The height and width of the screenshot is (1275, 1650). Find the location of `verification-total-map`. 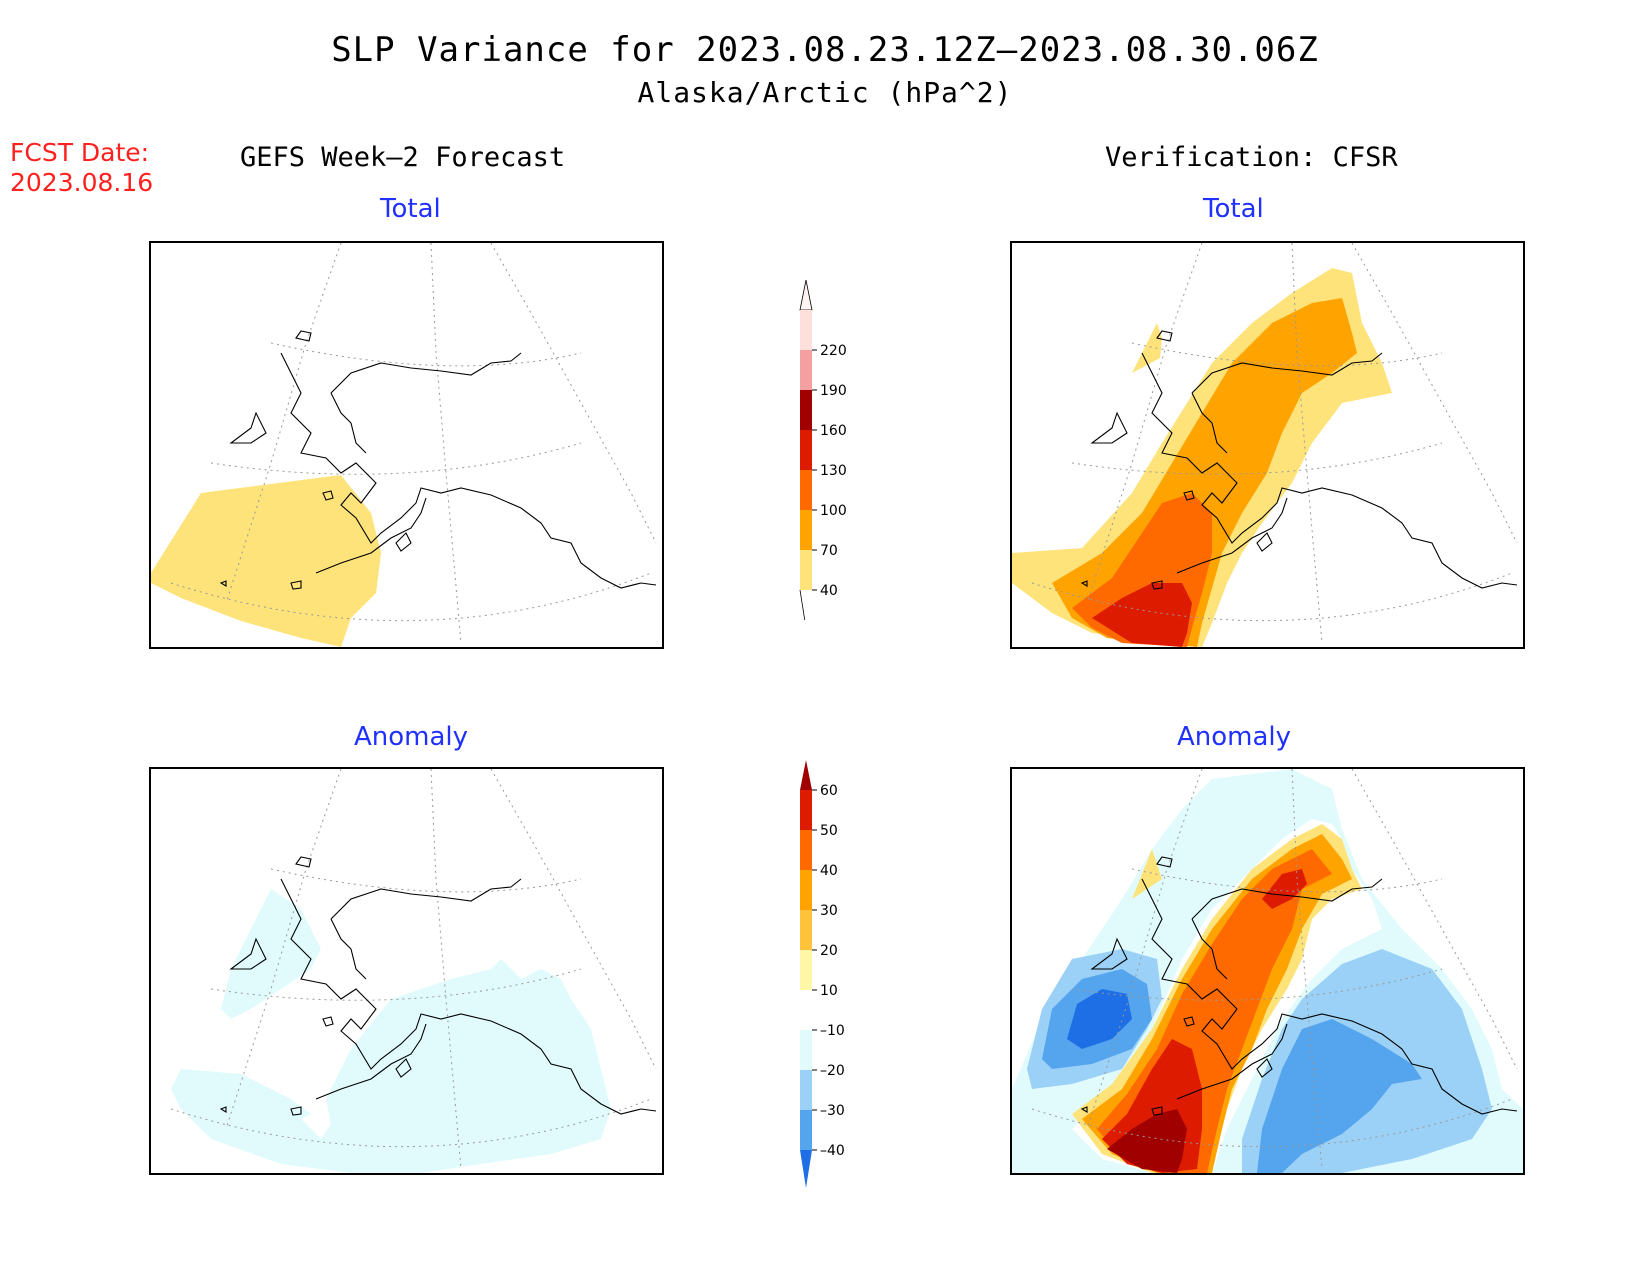

verification-total-map is located at coordinates (1267, 445).